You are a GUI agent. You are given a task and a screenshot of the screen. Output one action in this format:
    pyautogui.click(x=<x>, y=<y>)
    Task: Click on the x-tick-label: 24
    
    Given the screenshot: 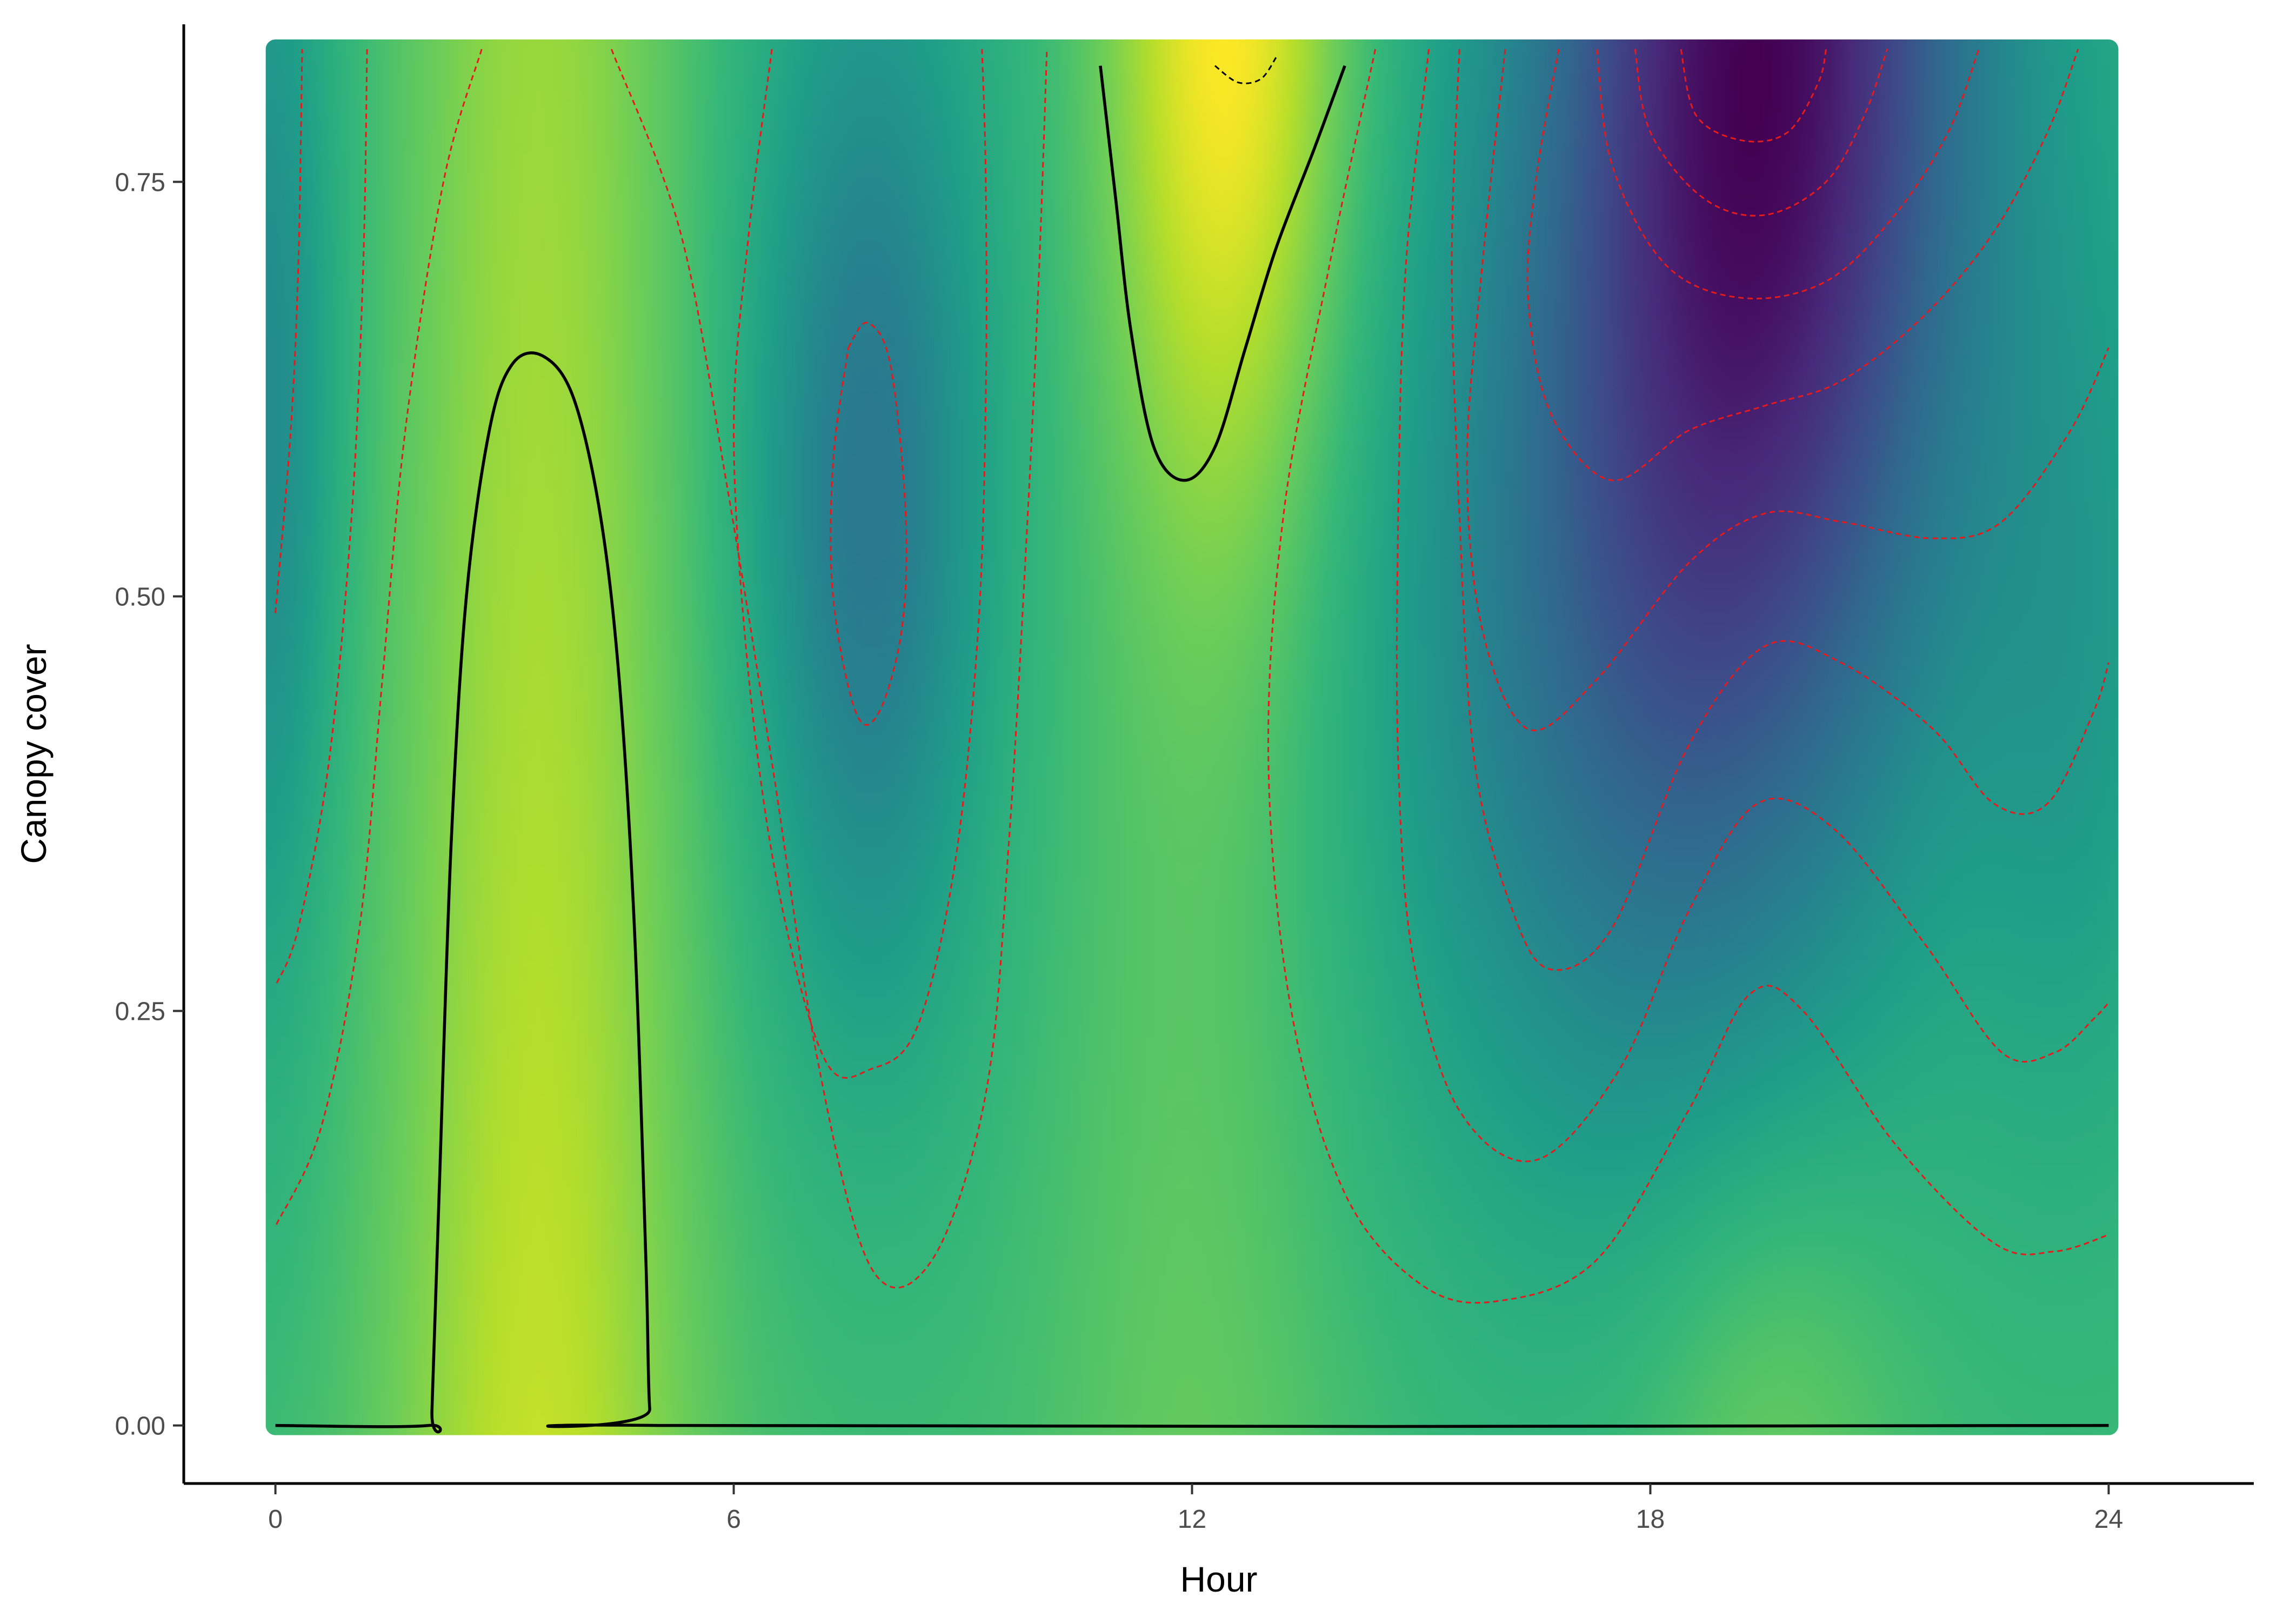 What is the action you would take?
    pyautogui.click(x=2108, y=1519)
    